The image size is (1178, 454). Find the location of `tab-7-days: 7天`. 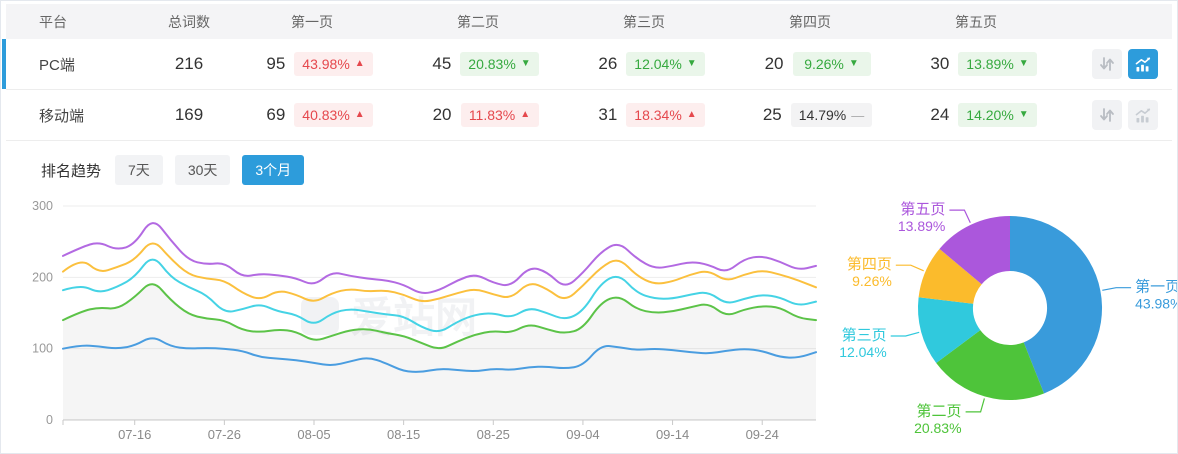

tab-7-days: 7天 is located at coordinates (139, 170).